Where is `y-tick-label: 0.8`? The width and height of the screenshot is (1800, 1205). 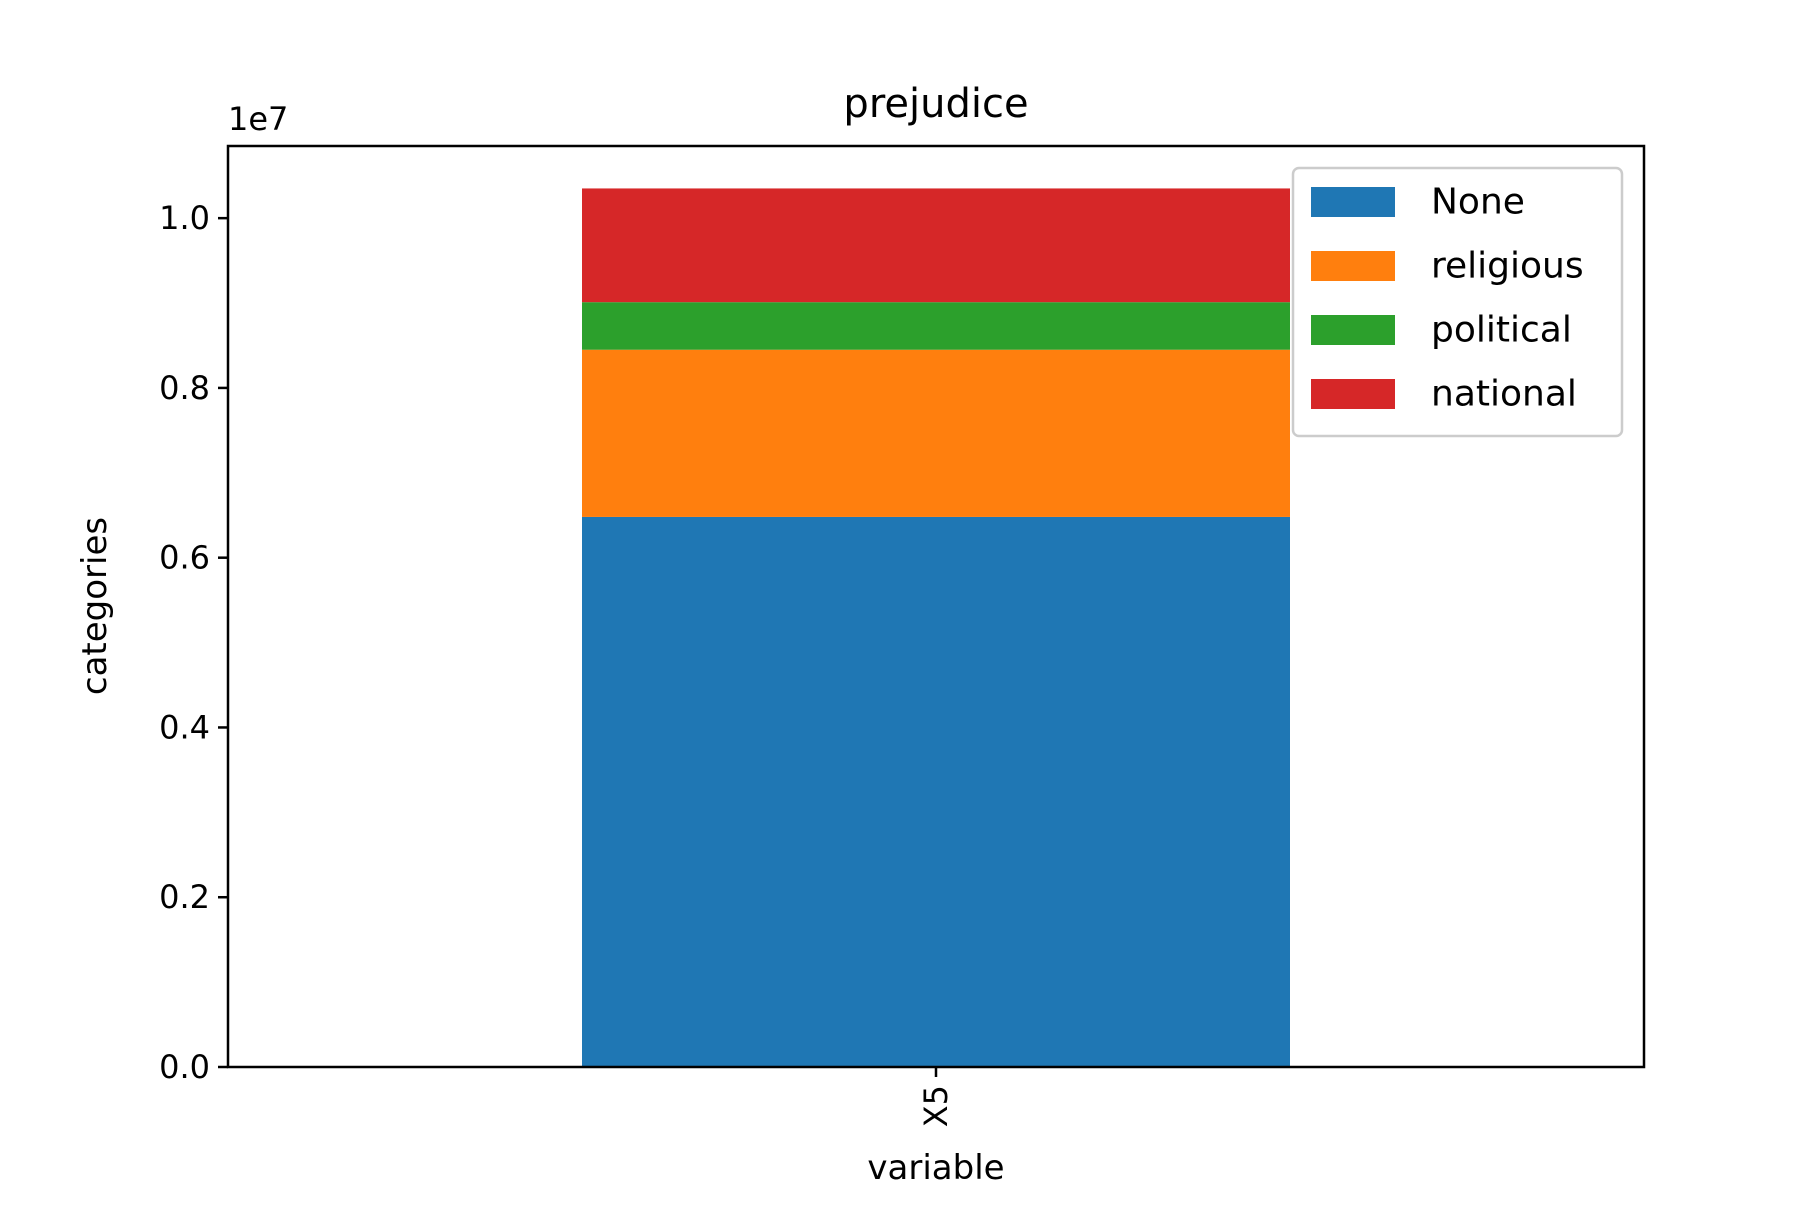
y-tick-label: 0.8 is located at coordinates (184, 388).